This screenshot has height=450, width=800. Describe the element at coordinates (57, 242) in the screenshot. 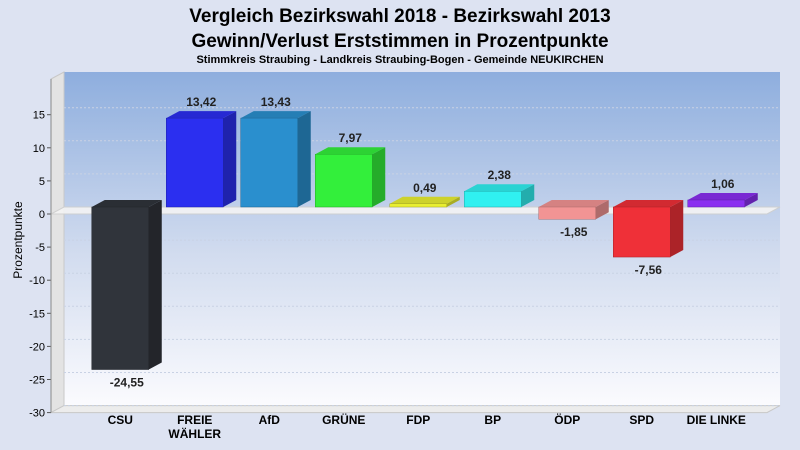

I see `plot-left-wall` at that location.